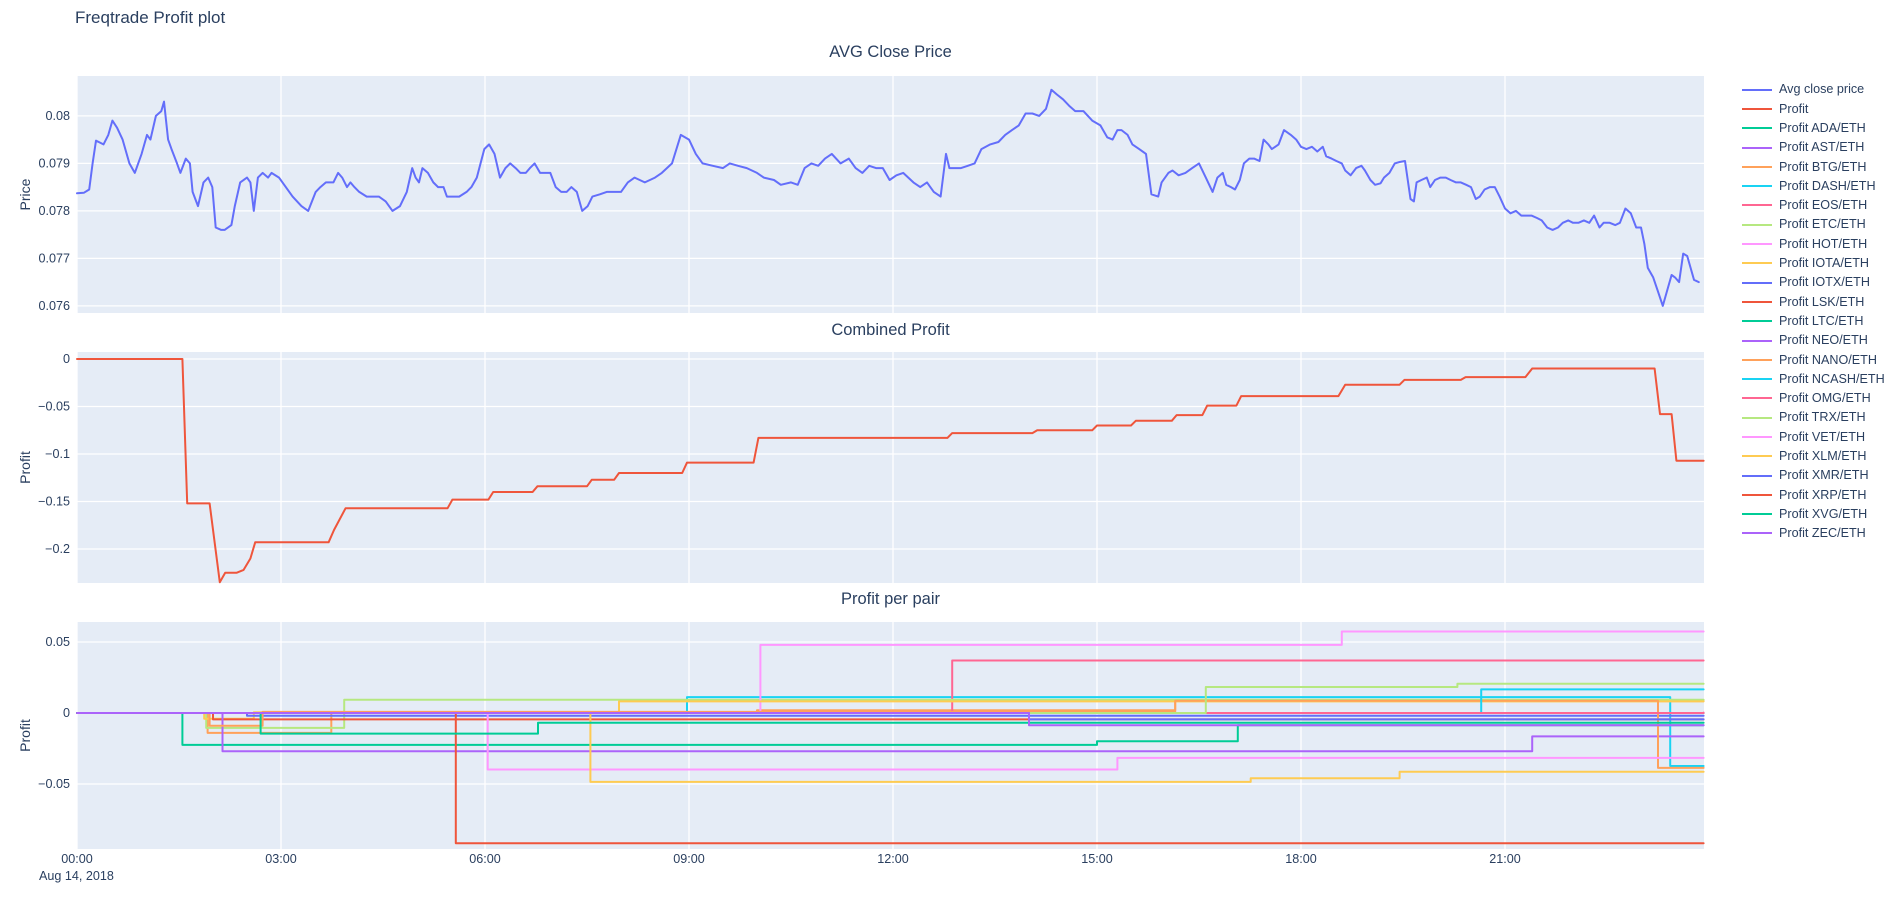 The height and width of the screenshot is (913, 1896). What do you see at coordinates (893, 859) in the screenshot?
I see `x-tick-label: 12:00` at bounding box center [893, 859].